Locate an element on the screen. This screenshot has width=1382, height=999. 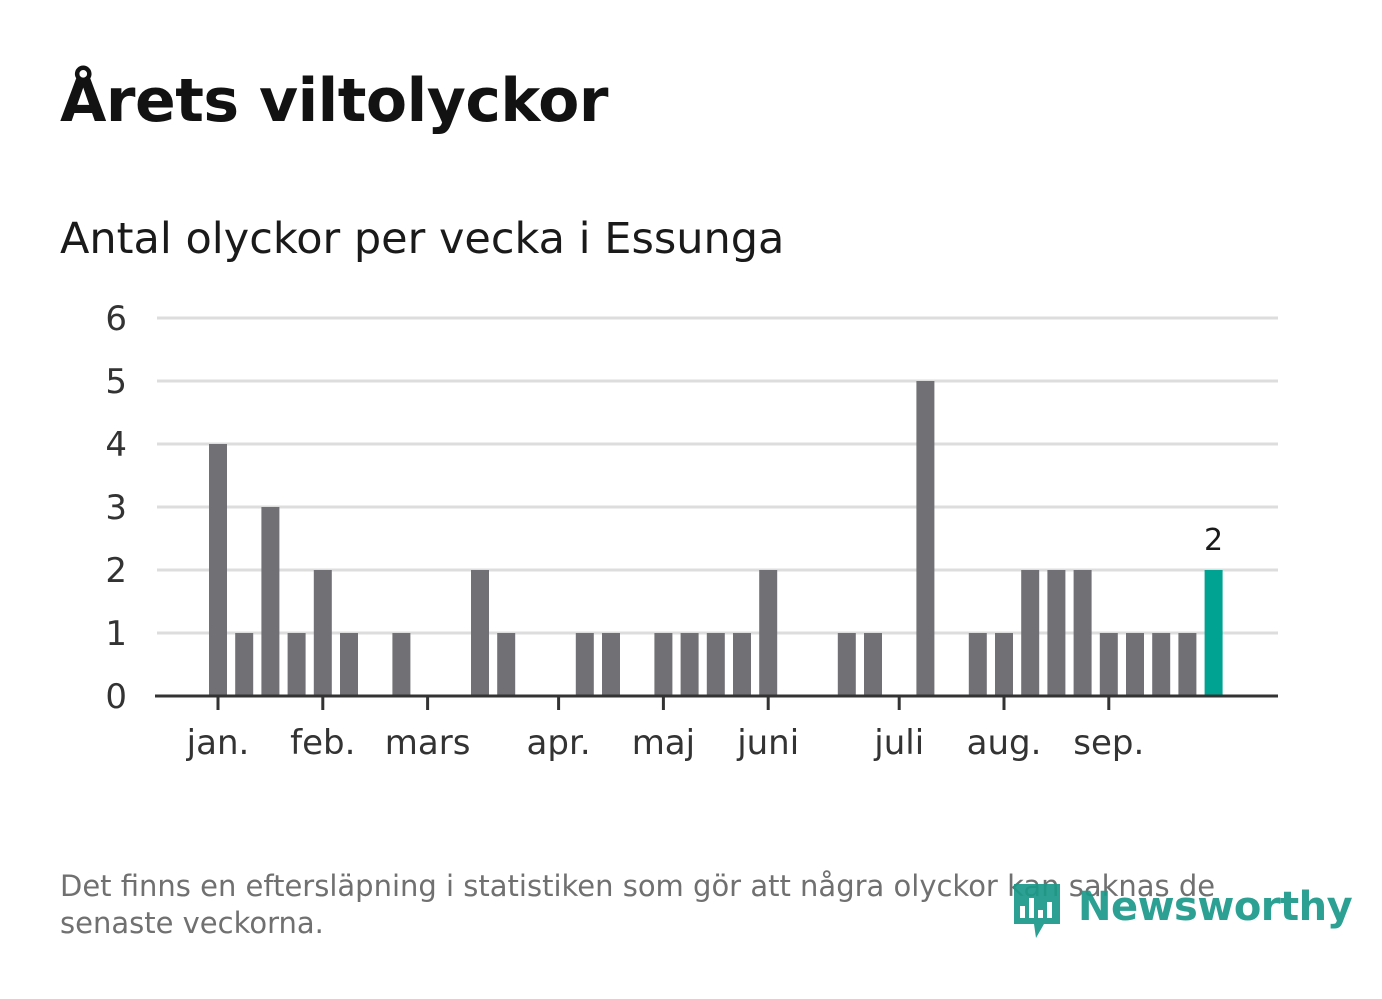
newsworthy-logo: Newsworthy is located at coordinates (1181, 911).